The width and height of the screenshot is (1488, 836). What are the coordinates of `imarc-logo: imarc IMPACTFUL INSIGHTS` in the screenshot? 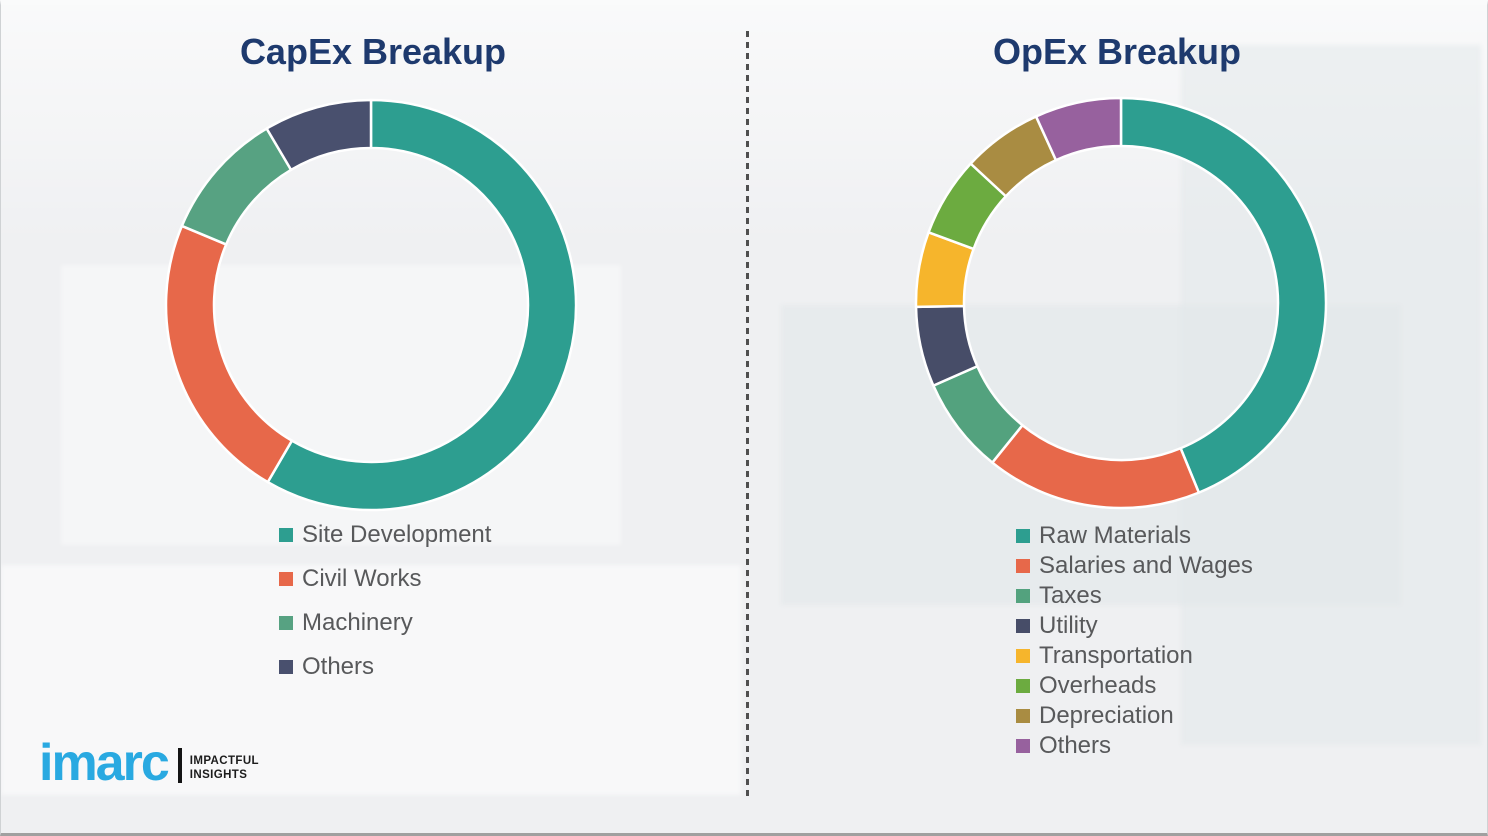 It's located at (149, 763).